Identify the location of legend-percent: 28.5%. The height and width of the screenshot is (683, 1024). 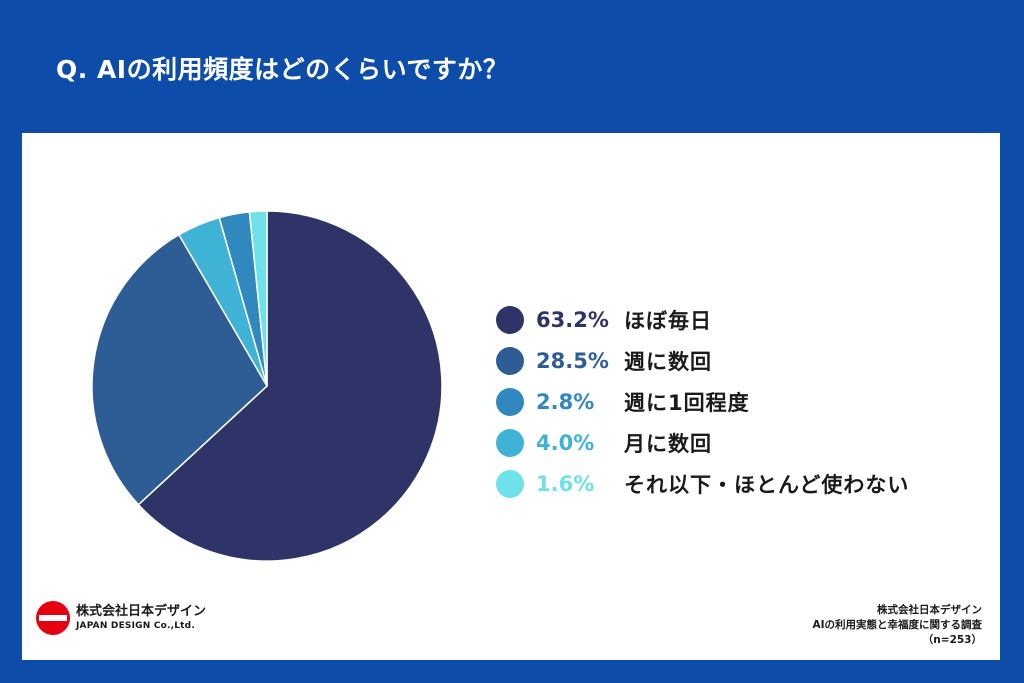
(572, 360).